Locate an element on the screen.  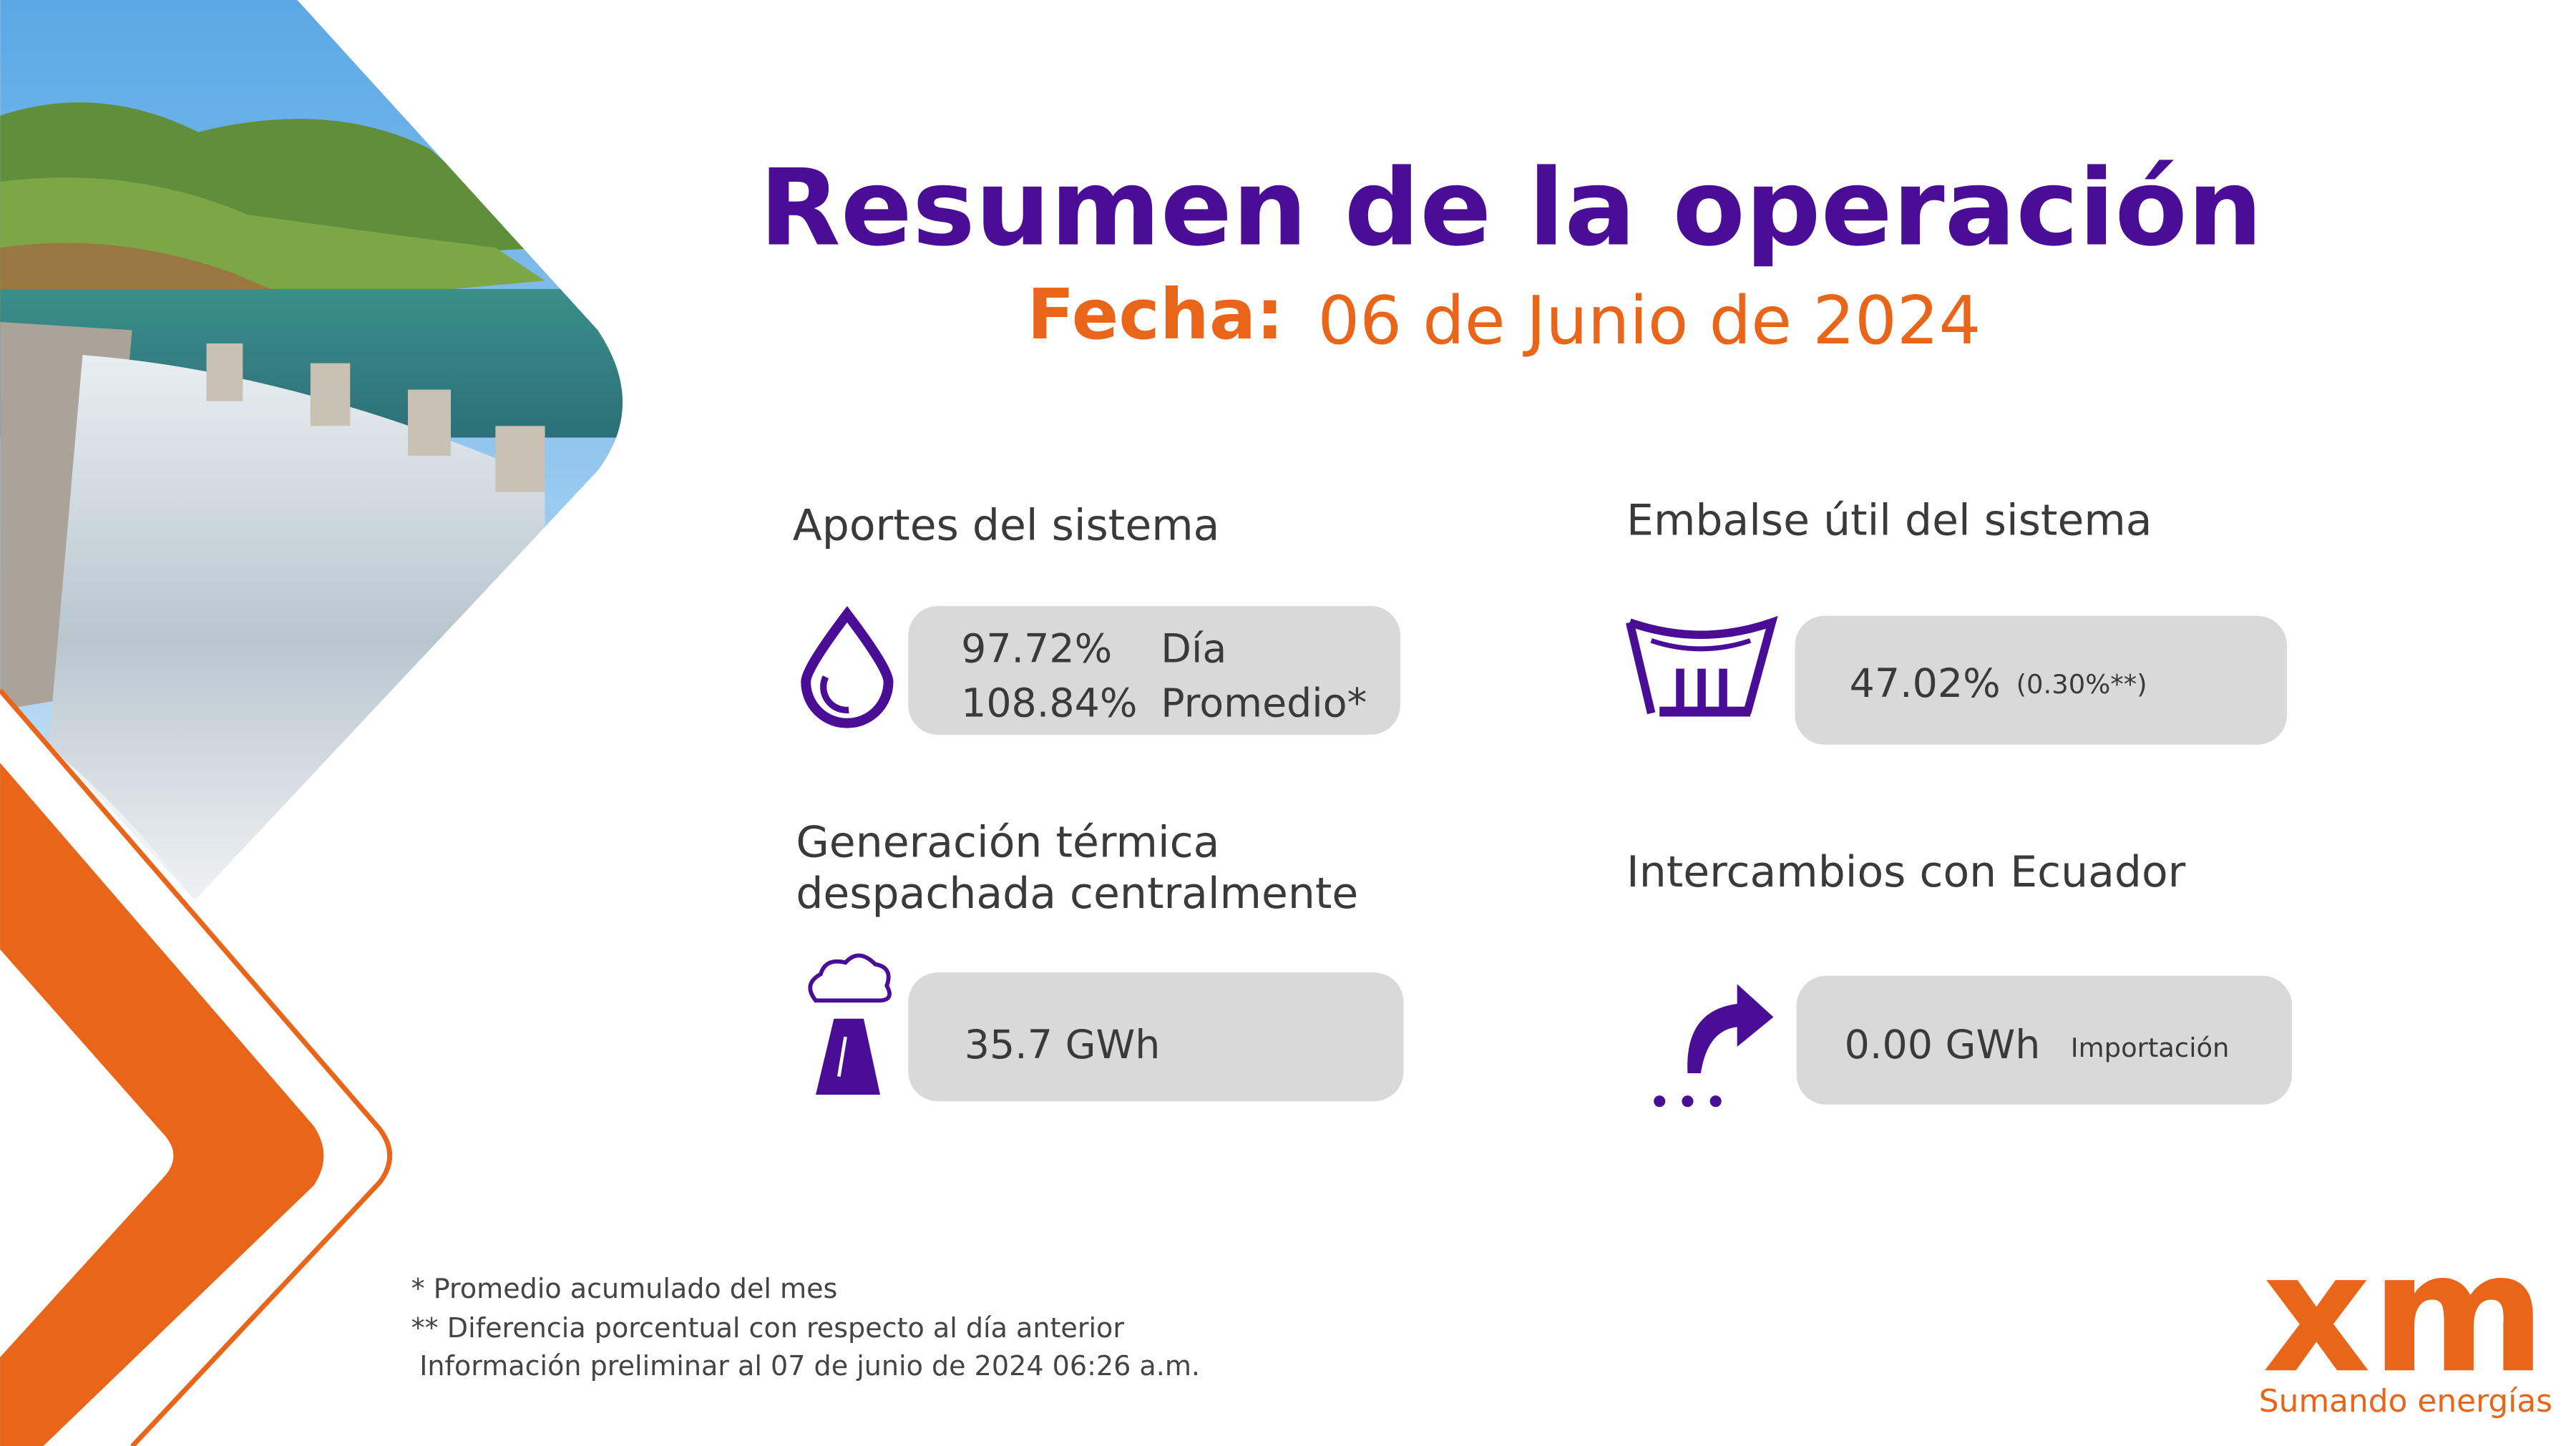
date: 06 de Junio de 2024 is located at coordinates (1649, 320).